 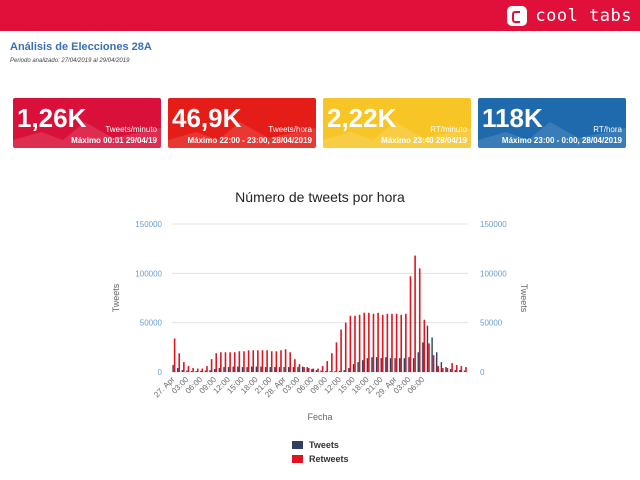 What do you see at coordinates (607, 129) in the screenshot?
I see `kpi-unit: RT/hora` at bounding box center [607, 129].